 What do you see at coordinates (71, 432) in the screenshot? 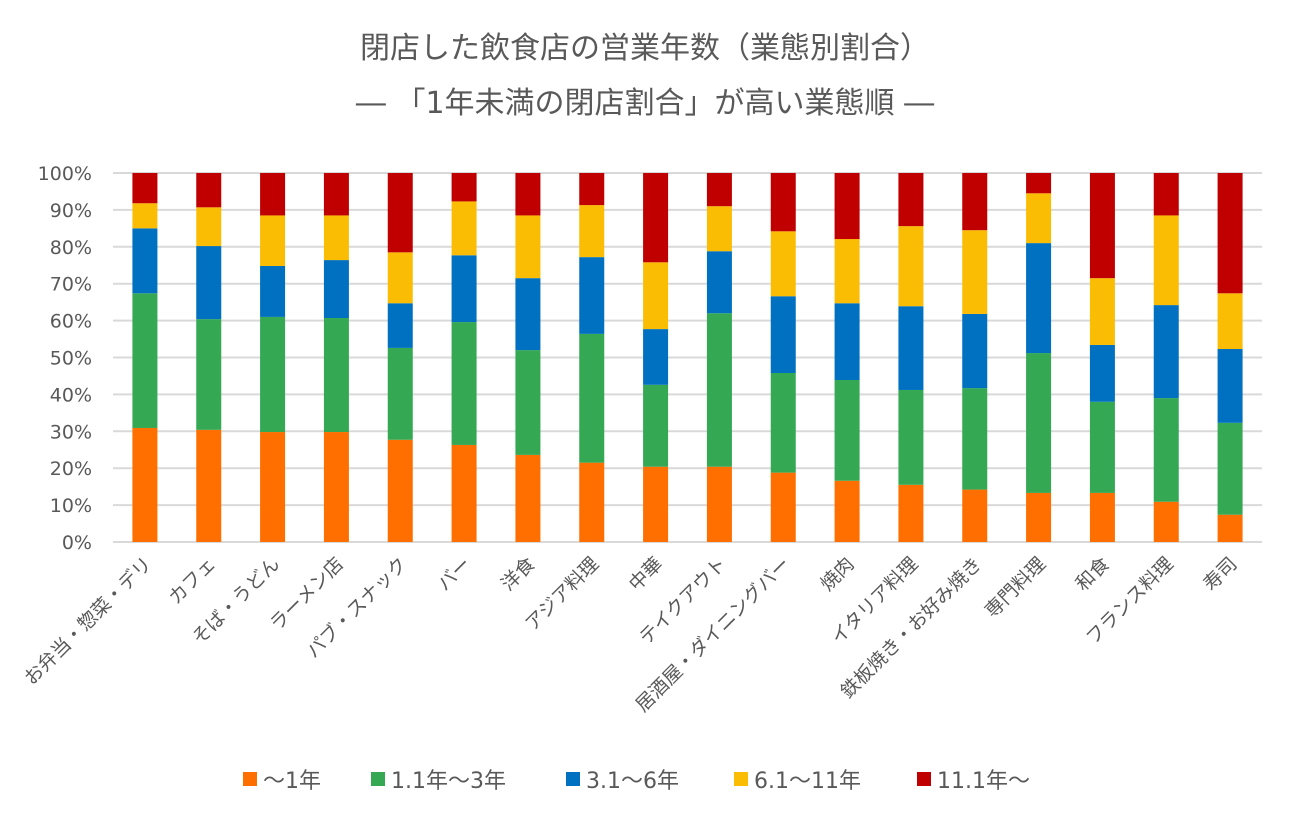
I see `y-tick-label: 30%` at bounding box center [71, 432].